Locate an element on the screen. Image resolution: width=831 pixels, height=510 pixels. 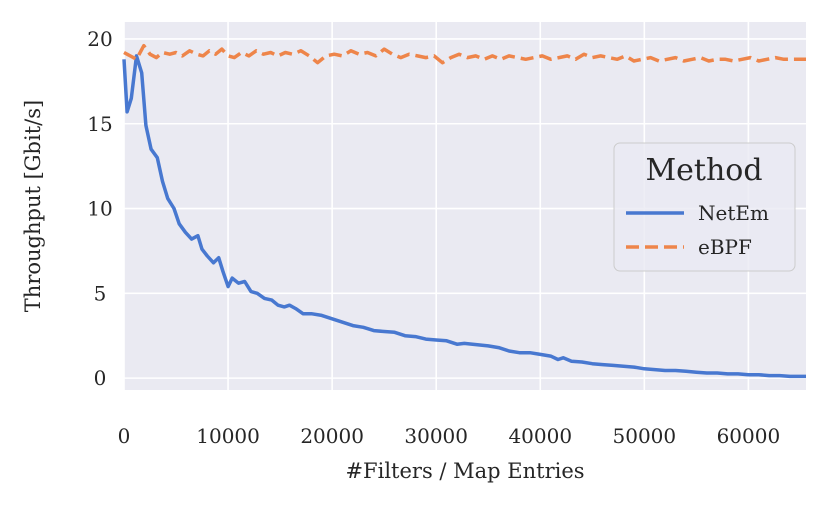
x-tick-label: 40000 is located at coordinates (540, 436).